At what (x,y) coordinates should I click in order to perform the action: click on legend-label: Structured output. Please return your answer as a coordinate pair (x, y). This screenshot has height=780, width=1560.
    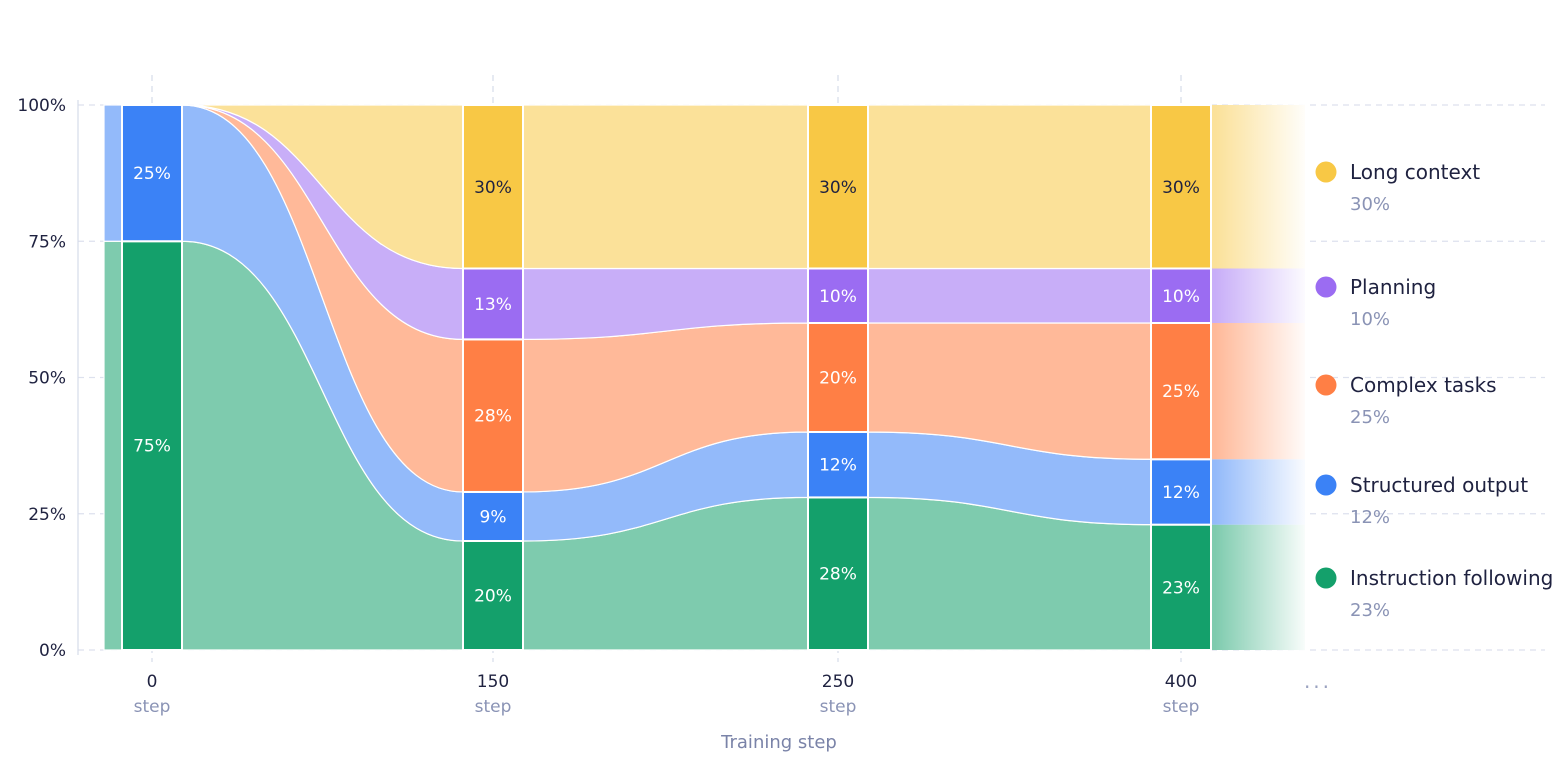
    Looking at the image, I should click on (1439, 485).